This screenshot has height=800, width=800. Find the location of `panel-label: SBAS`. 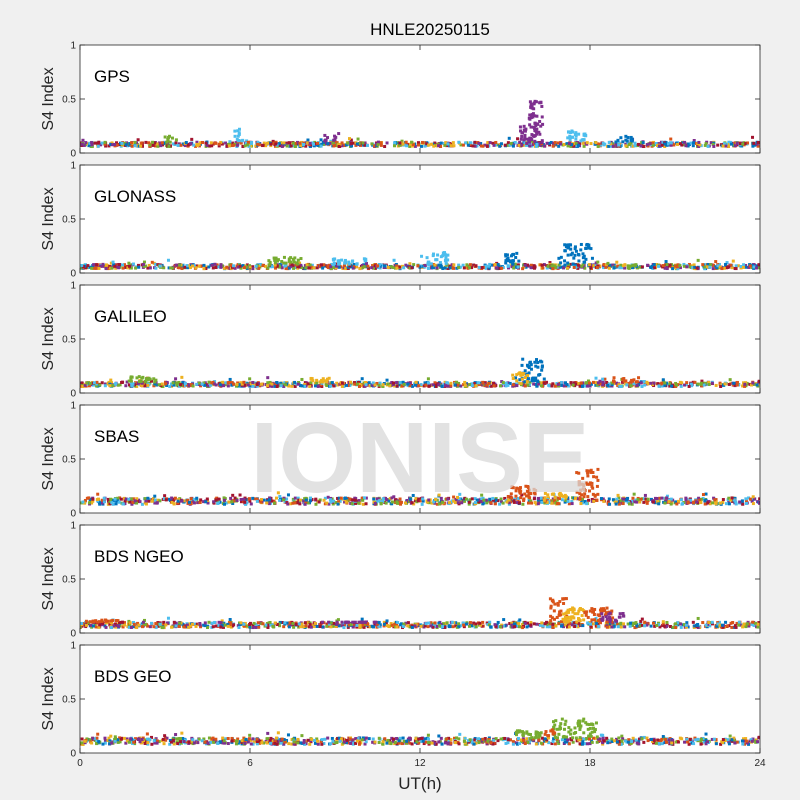

panel-label: SBAS is located at coordinates (116, 436).